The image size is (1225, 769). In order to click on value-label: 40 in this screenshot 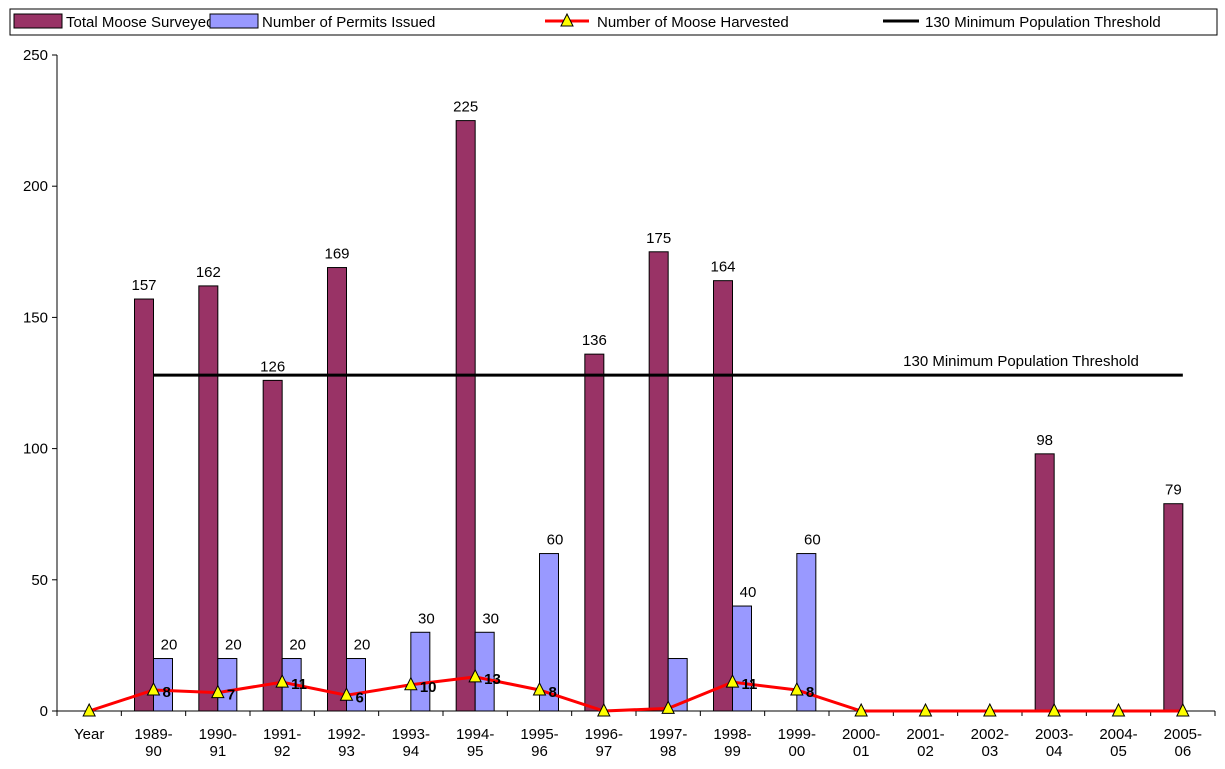, I will do `click(748, 592)`.